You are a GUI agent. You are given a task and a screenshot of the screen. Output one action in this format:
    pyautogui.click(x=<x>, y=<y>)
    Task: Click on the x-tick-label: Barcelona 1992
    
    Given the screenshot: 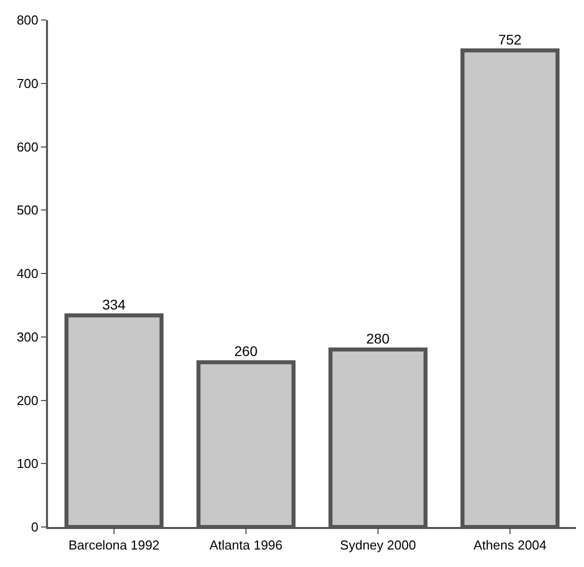 What is the action you would take?
    pyautogui.click(x=114, y=545)
    